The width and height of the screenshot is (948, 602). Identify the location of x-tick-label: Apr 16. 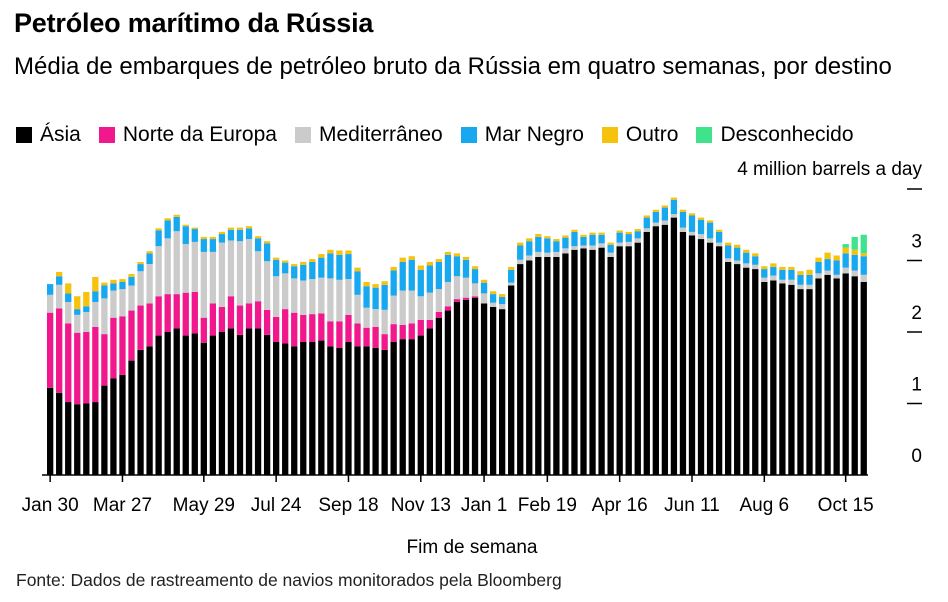
(620, 505).